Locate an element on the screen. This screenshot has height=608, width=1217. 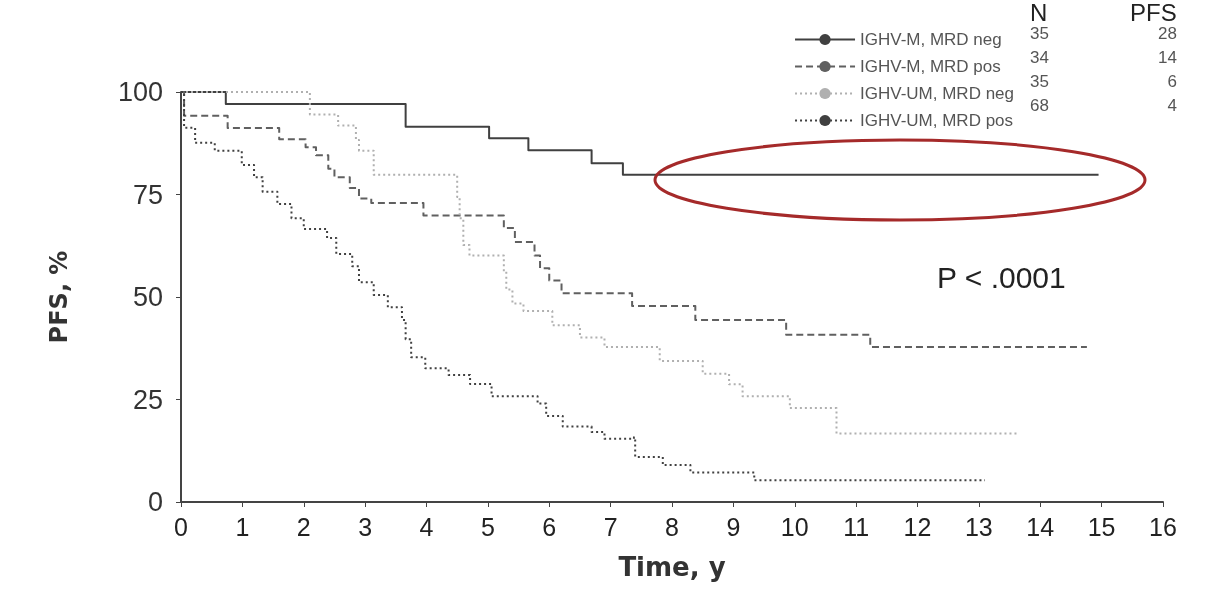
y-tick-label: 25 is located at coordinates (147, 399).